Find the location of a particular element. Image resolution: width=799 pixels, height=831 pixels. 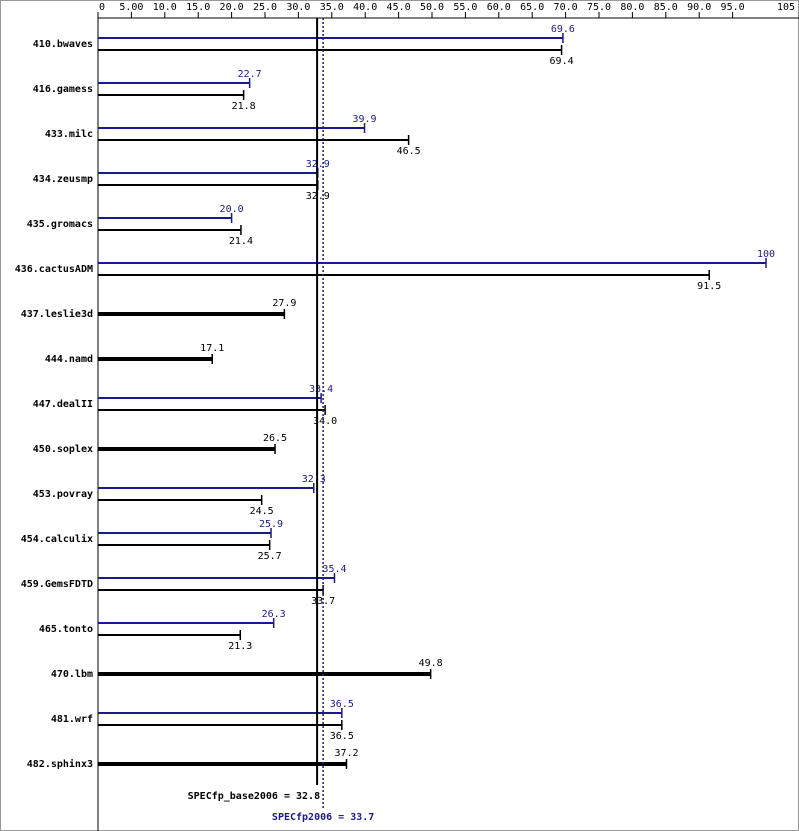

x-tick-label: 0 is located at coordinates (102, 7).